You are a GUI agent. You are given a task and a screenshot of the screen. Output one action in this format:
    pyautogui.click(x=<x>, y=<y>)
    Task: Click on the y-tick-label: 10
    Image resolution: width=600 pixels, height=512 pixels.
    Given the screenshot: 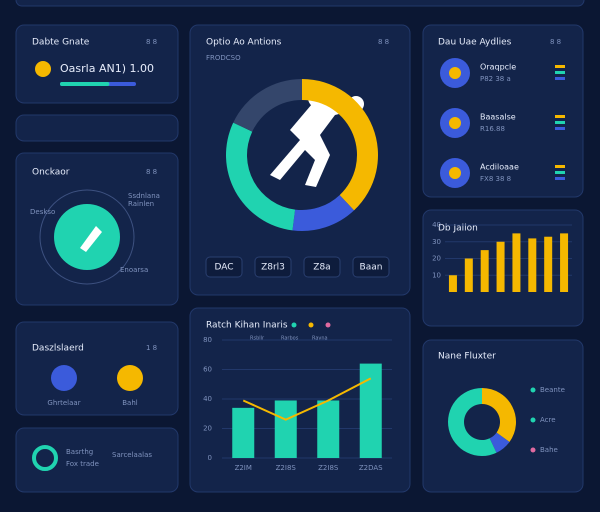 What is the action you would take?
    pyautogui.click(x=436, y=275)
    